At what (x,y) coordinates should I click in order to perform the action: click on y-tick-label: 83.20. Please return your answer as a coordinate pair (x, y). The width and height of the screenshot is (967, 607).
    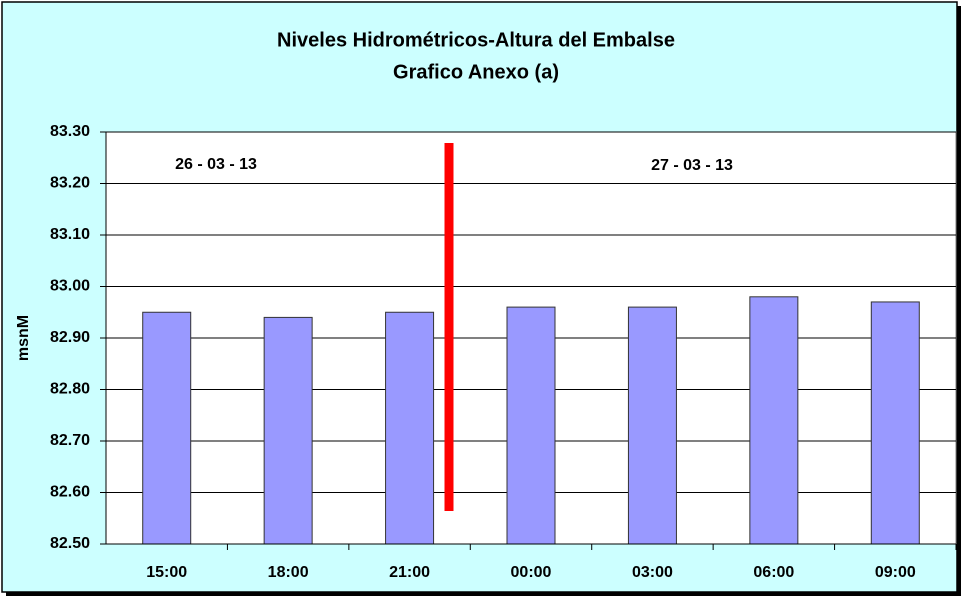
    Looking at the image, I should click on (70, 183).